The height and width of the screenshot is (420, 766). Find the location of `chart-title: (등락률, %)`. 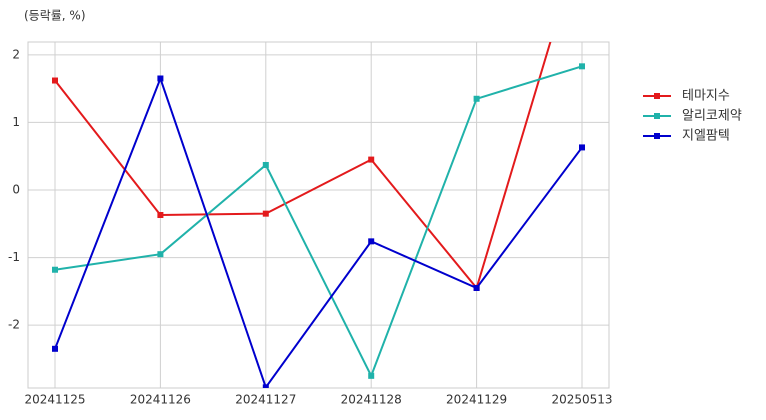

chart-title: (등락률, %) is located at coordinates (55, 16).